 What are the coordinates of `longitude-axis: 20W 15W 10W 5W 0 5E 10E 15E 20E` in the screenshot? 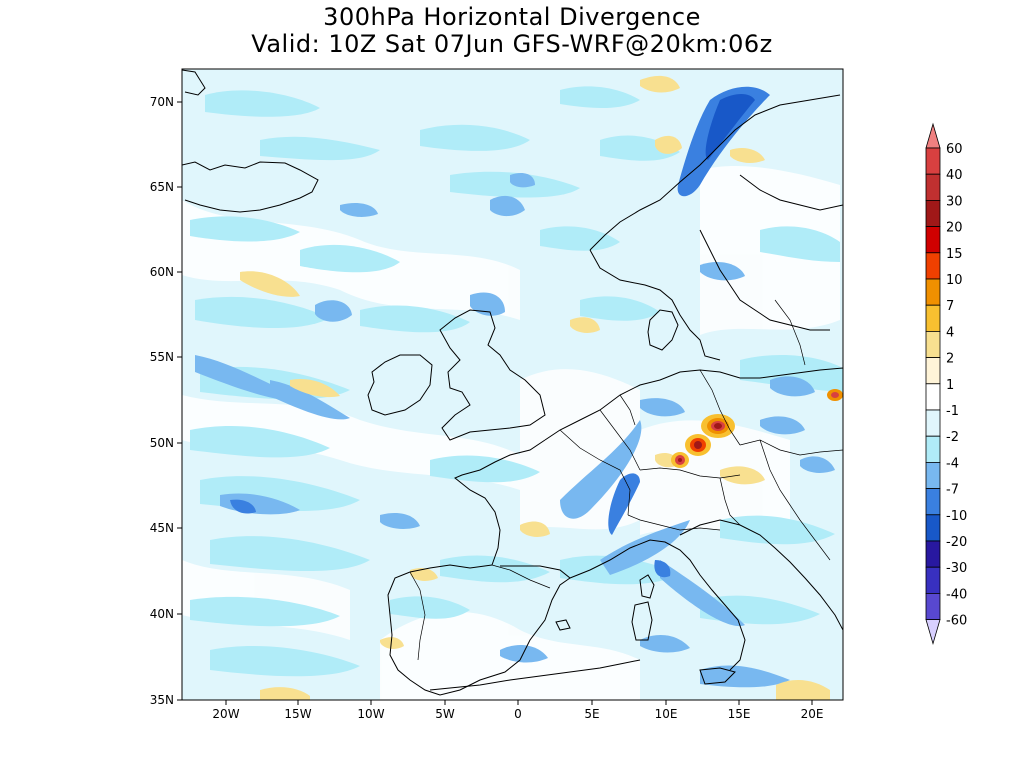 It's located at (517, 710).